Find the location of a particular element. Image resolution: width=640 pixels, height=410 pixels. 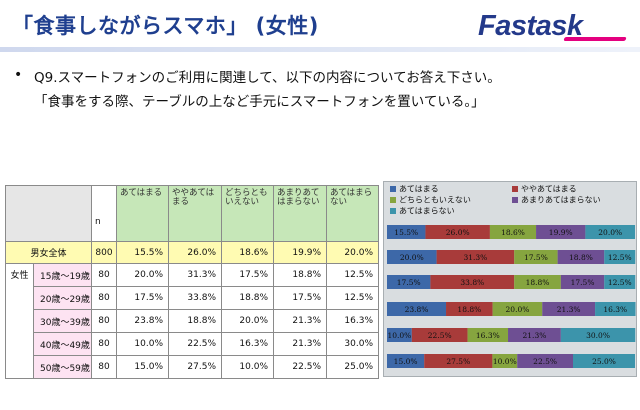

legend-label: ややあてはまる is located at coordinates (549, 189).